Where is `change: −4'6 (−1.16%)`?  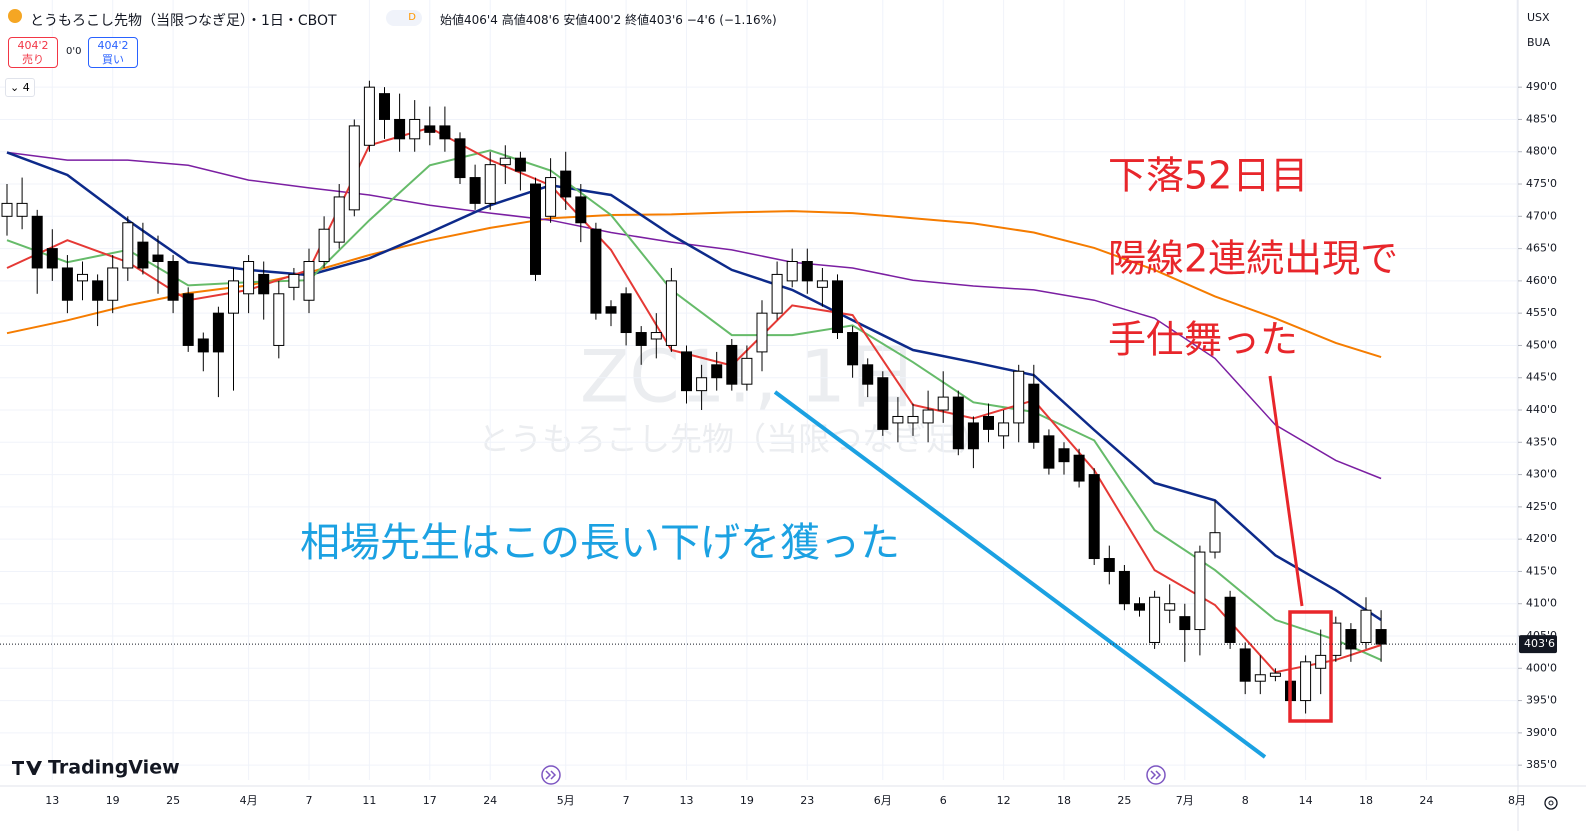
change: −4'6 (−1.16%) is located at coordinates (731, 20).